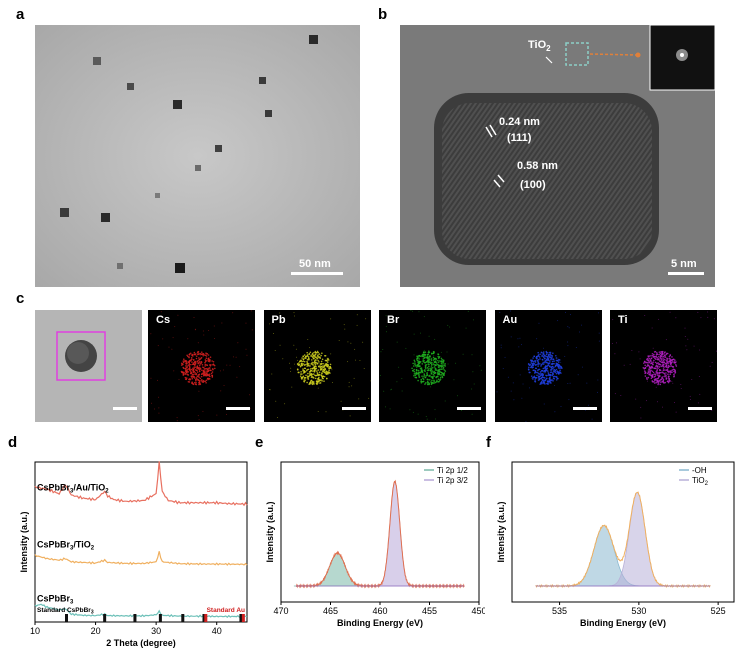 This screenshot has width=740, height=655. What do you see at coordinates (432, 366) in the screenshot?
I see `eds-map-br: Br` at bounding box center [432, 366].